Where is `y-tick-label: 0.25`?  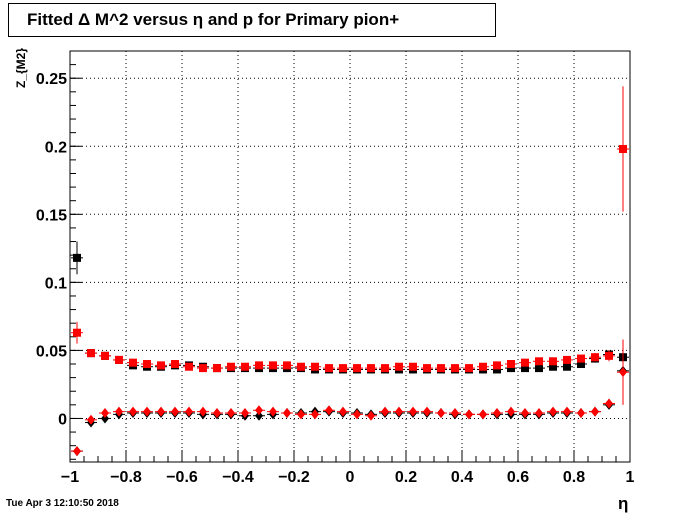
y-tick-label: 0.25 is located at coordinates (51, 79).